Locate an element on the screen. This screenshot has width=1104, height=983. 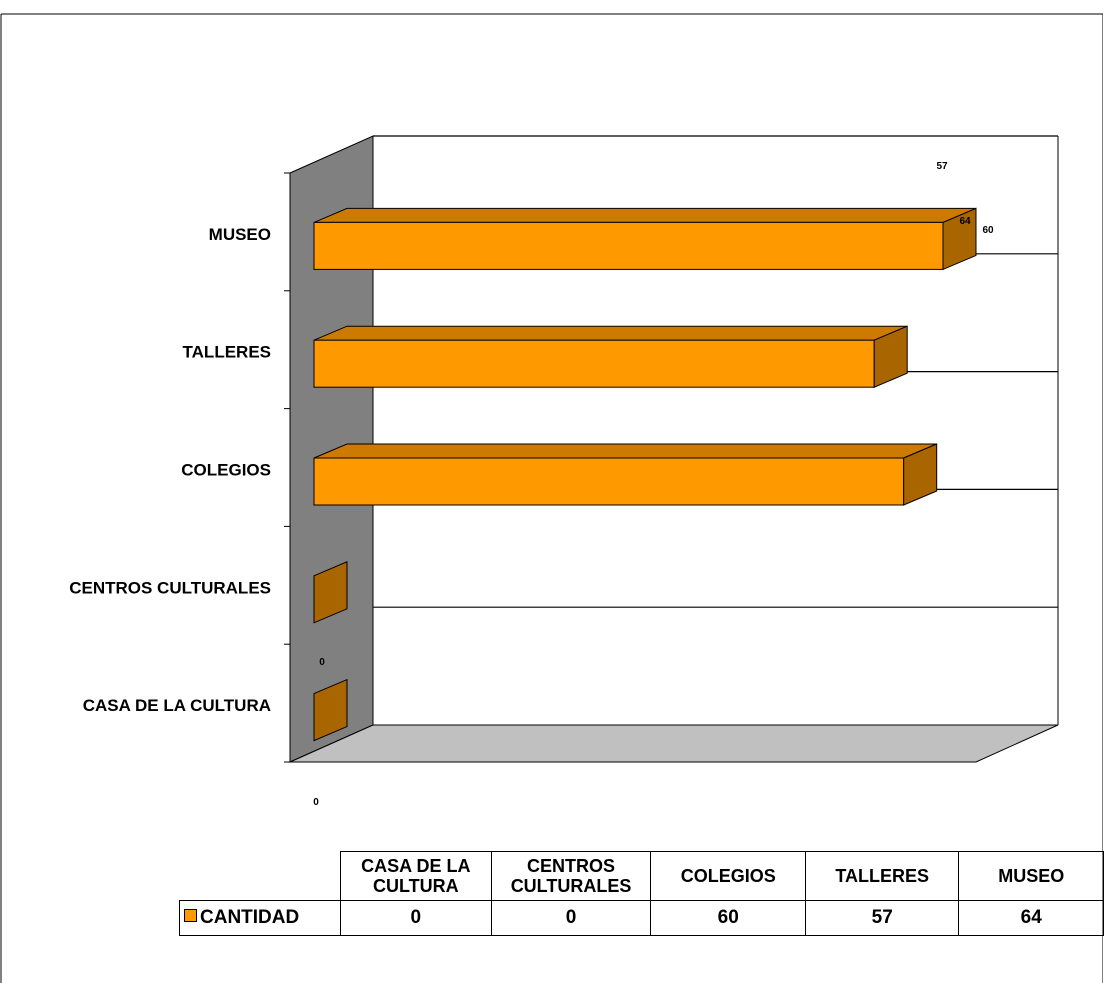
floor is located at coordinates (674, 743).